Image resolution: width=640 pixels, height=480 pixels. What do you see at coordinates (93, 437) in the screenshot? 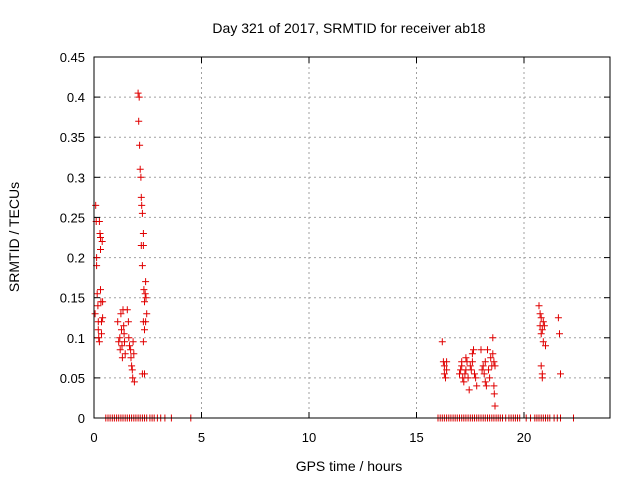
I see `x-tick-label: 0` at bounding box center [93, 437].